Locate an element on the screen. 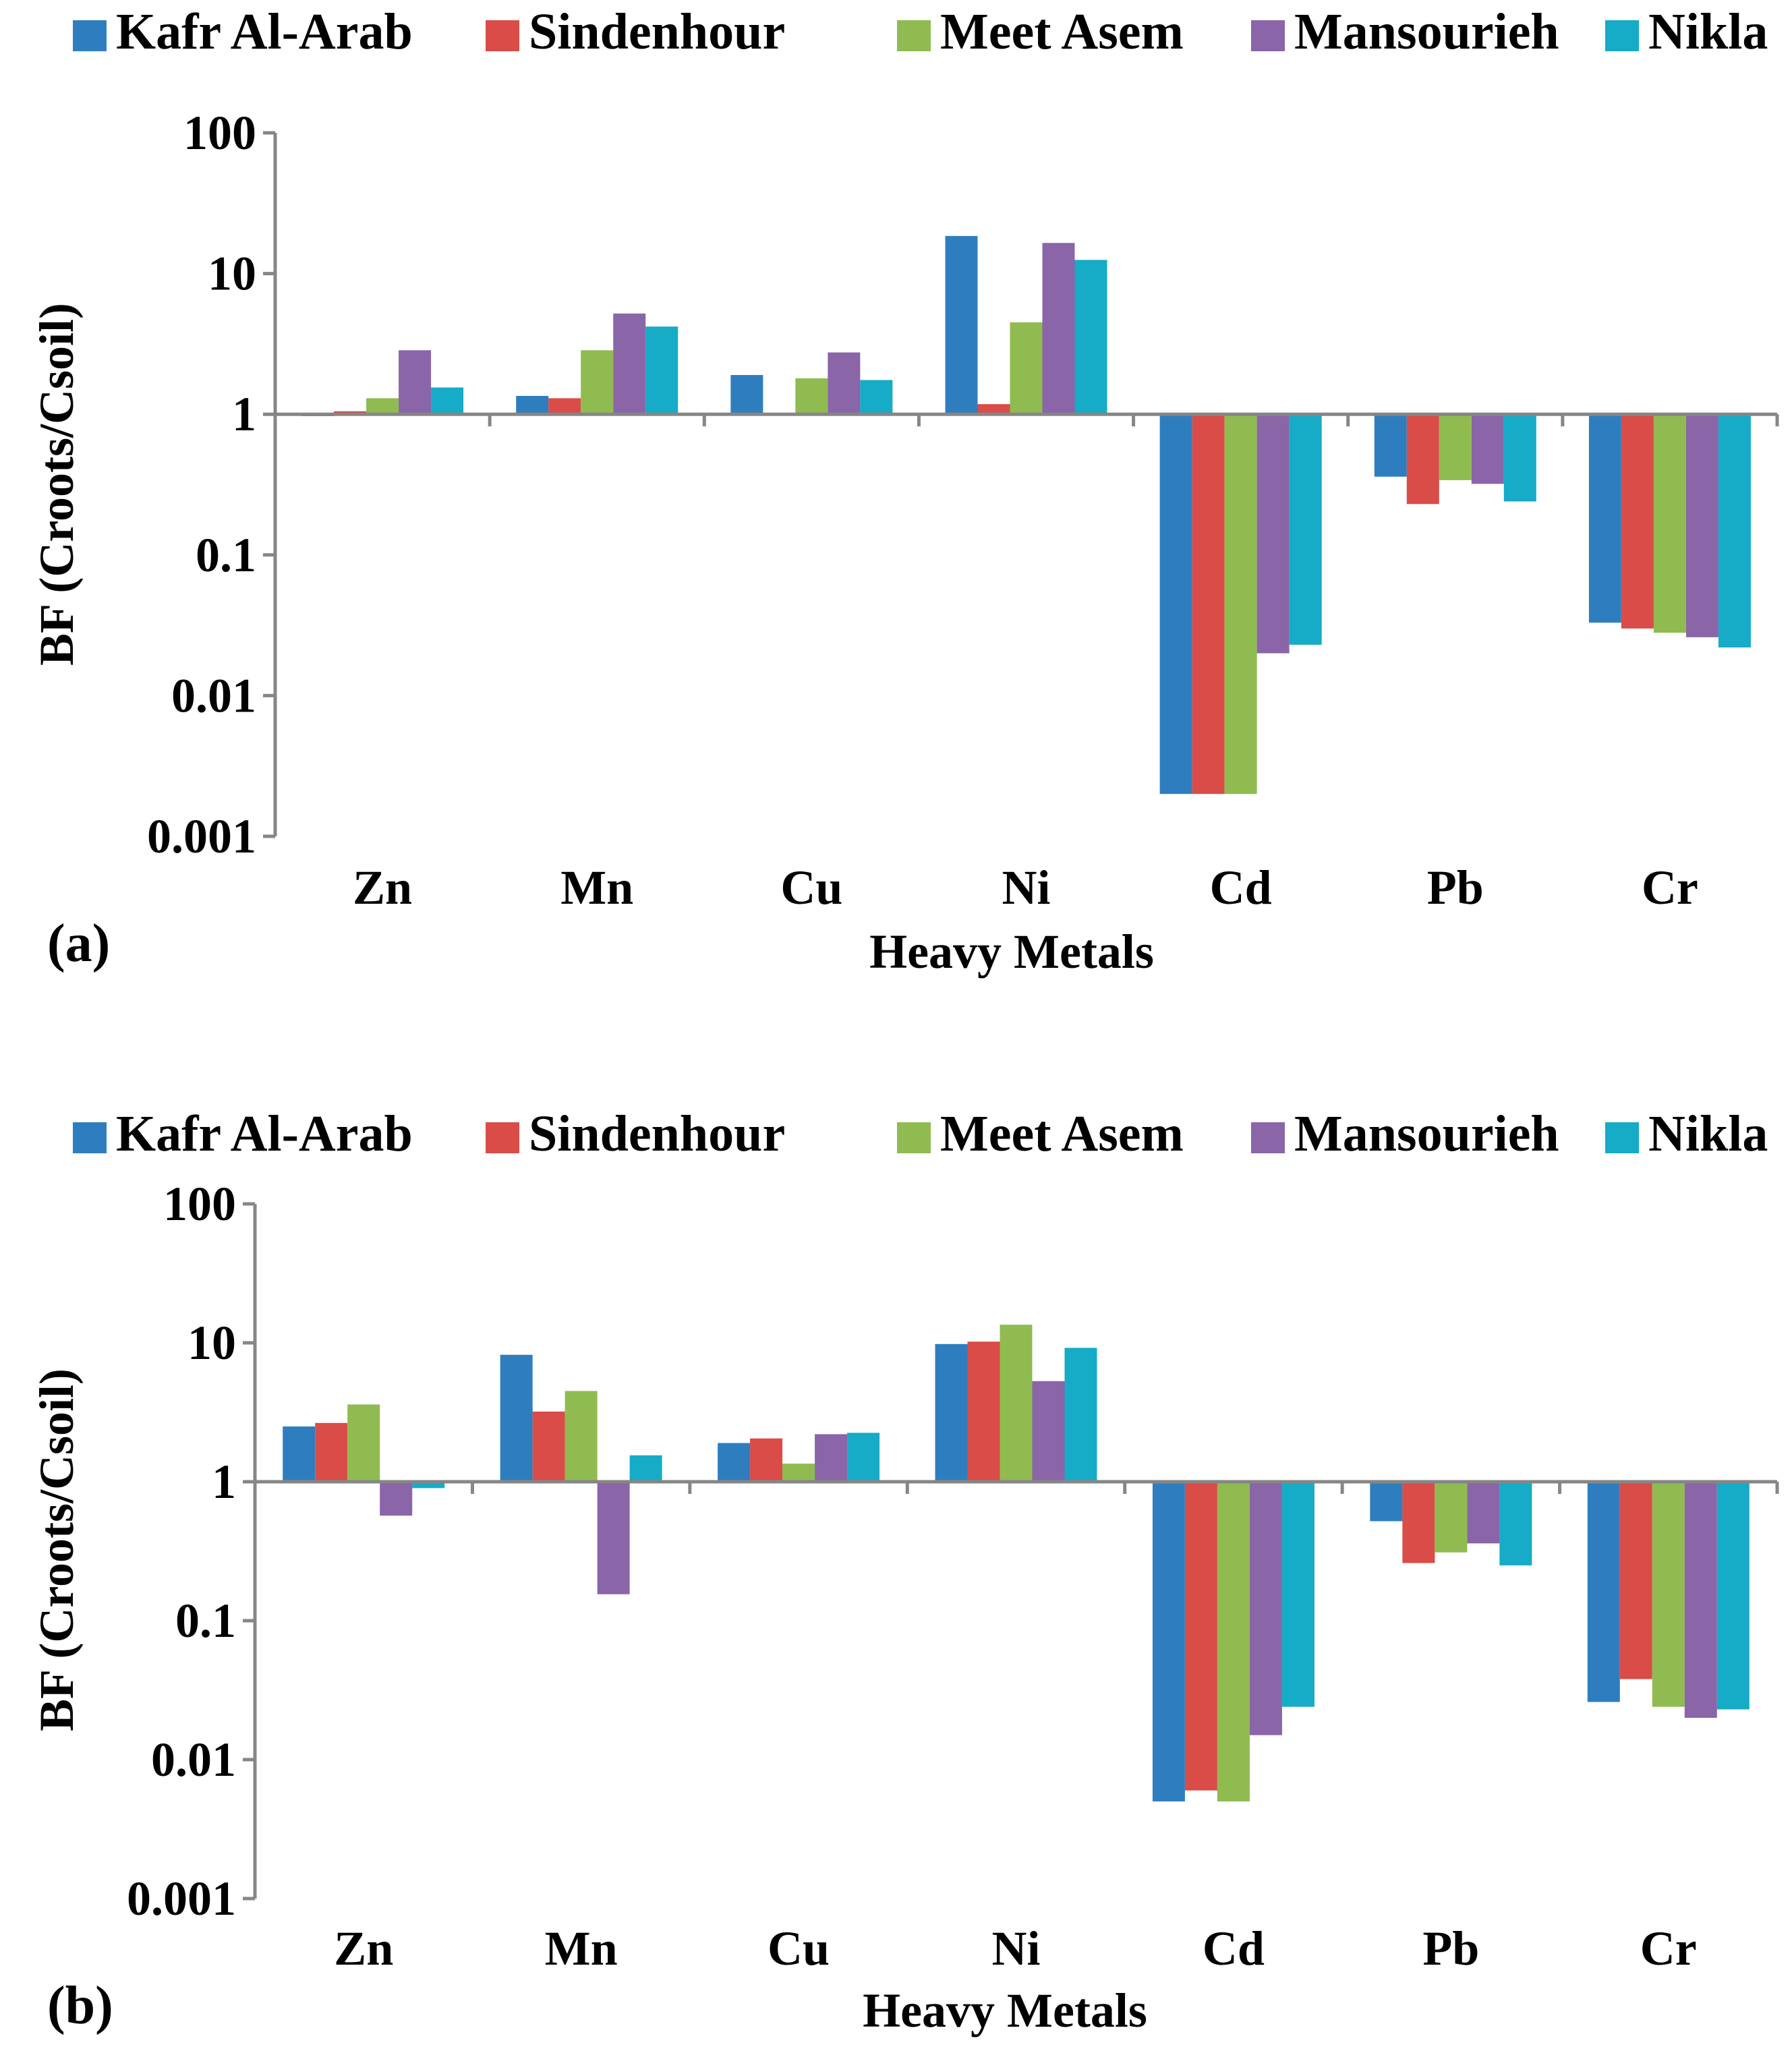 This screenshot has width=1792, height=2053. y-tick-label: 0.001 is located at coordinates (181, 1899).